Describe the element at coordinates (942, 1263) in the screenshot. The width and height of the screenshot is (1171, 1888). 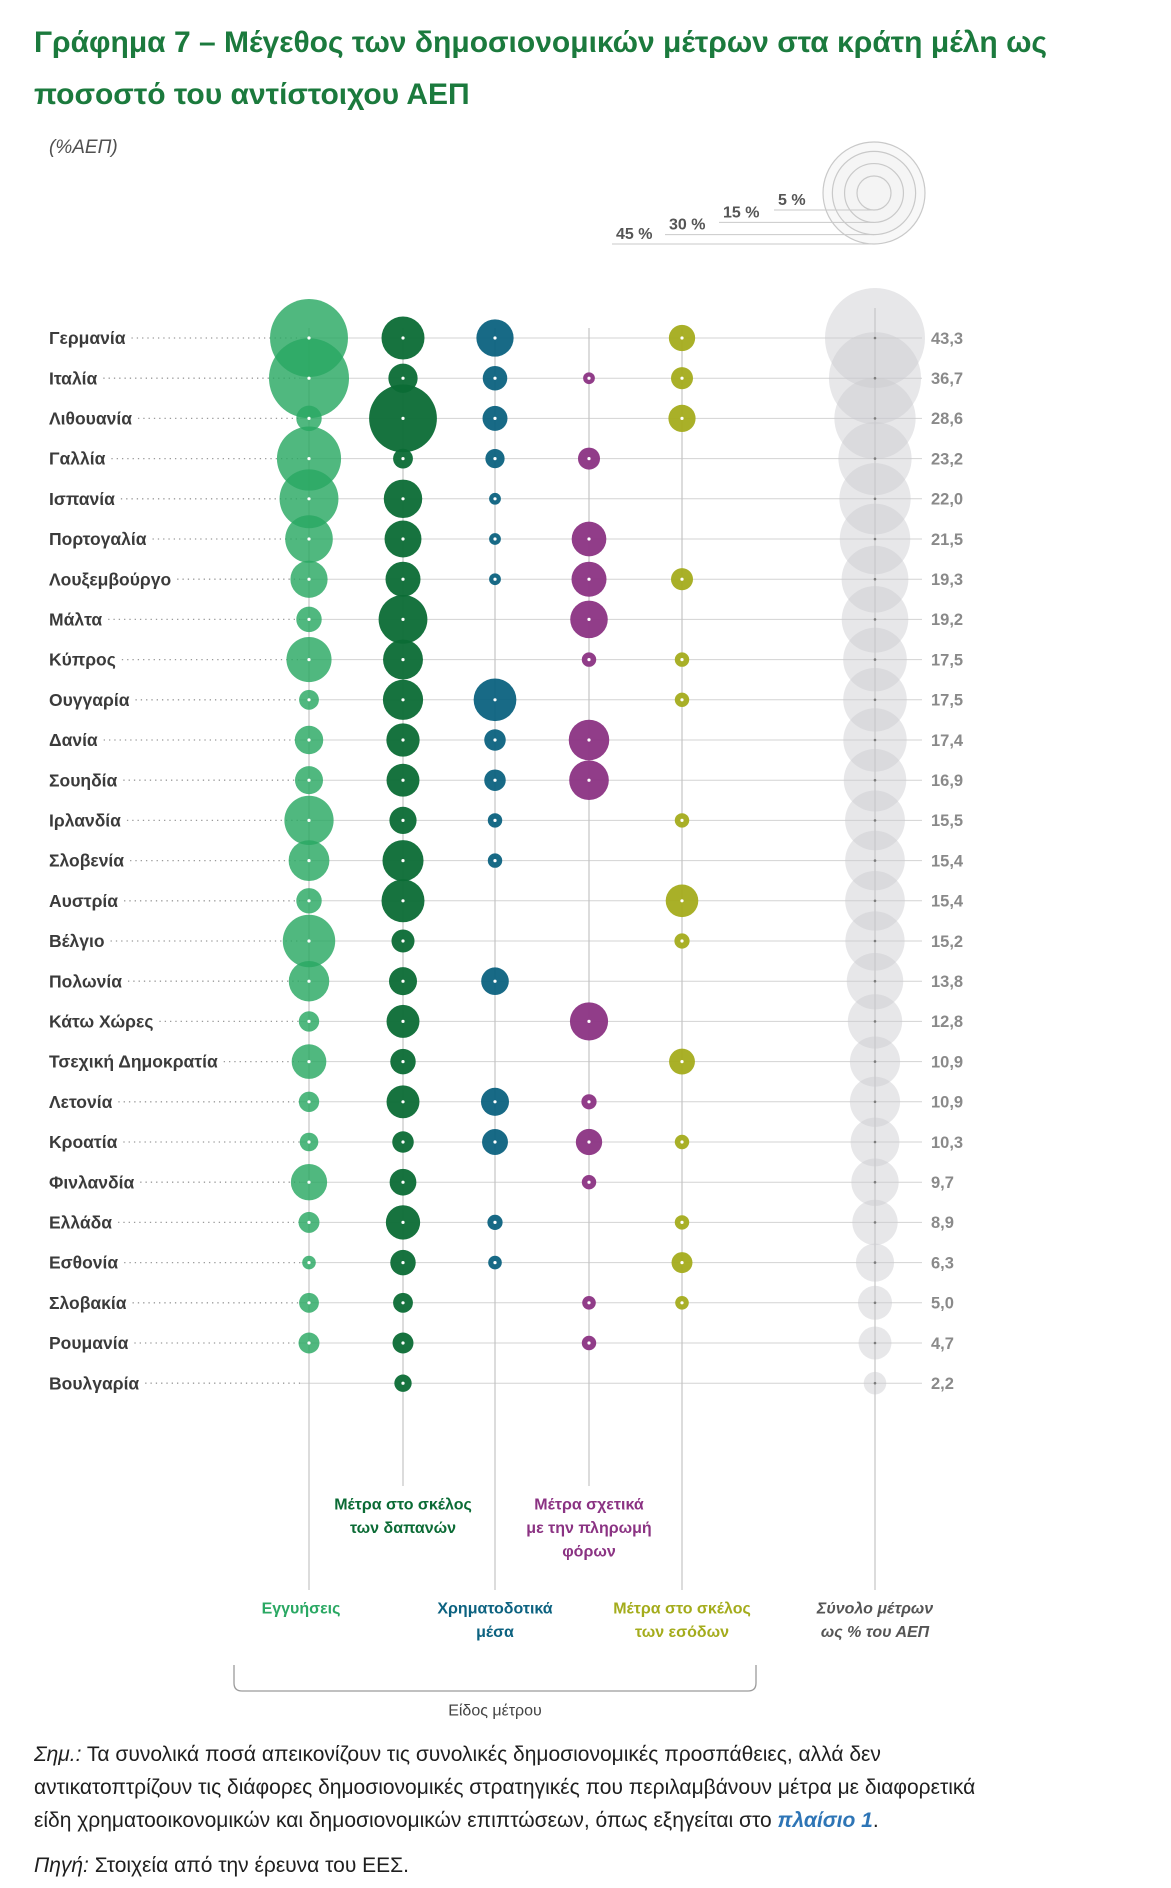
I see `total-value-label: 6,3` at that location.